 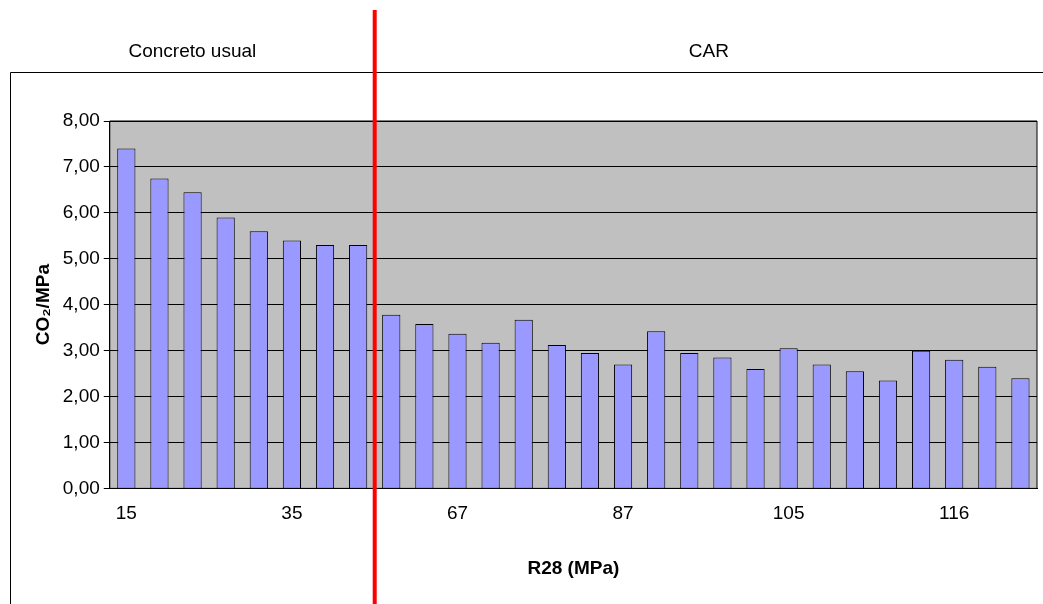 I want to click on x-tick-label: 35, so click(x=292, y=513).